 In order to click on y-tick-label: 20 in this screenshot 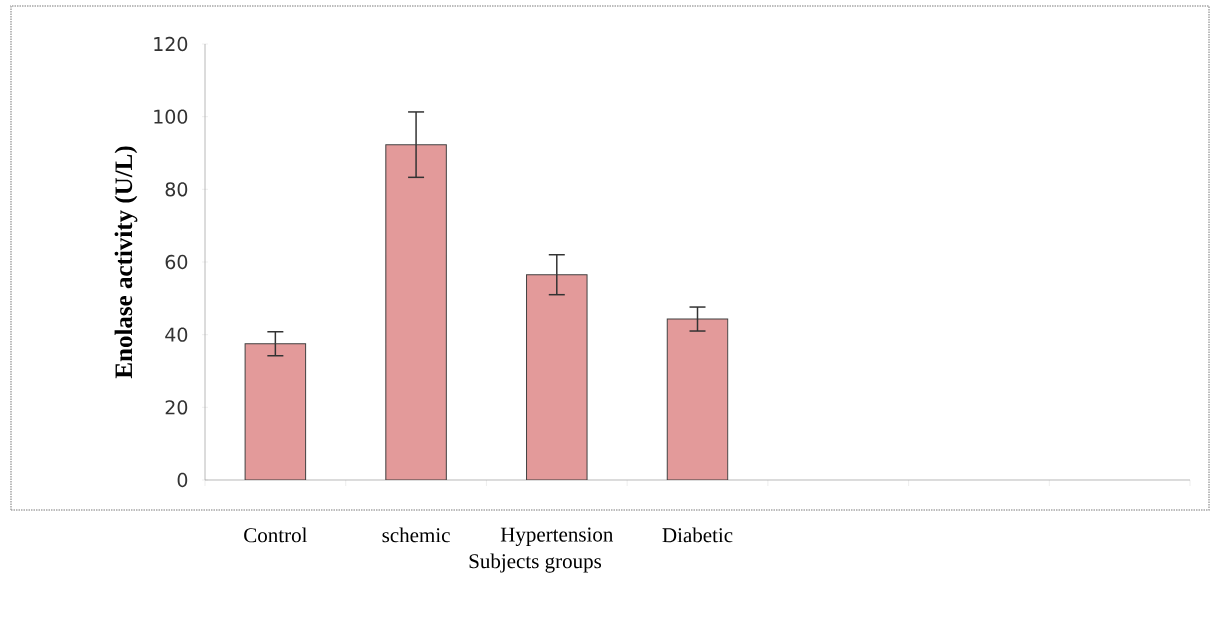, I will do `click(176, 407)`.